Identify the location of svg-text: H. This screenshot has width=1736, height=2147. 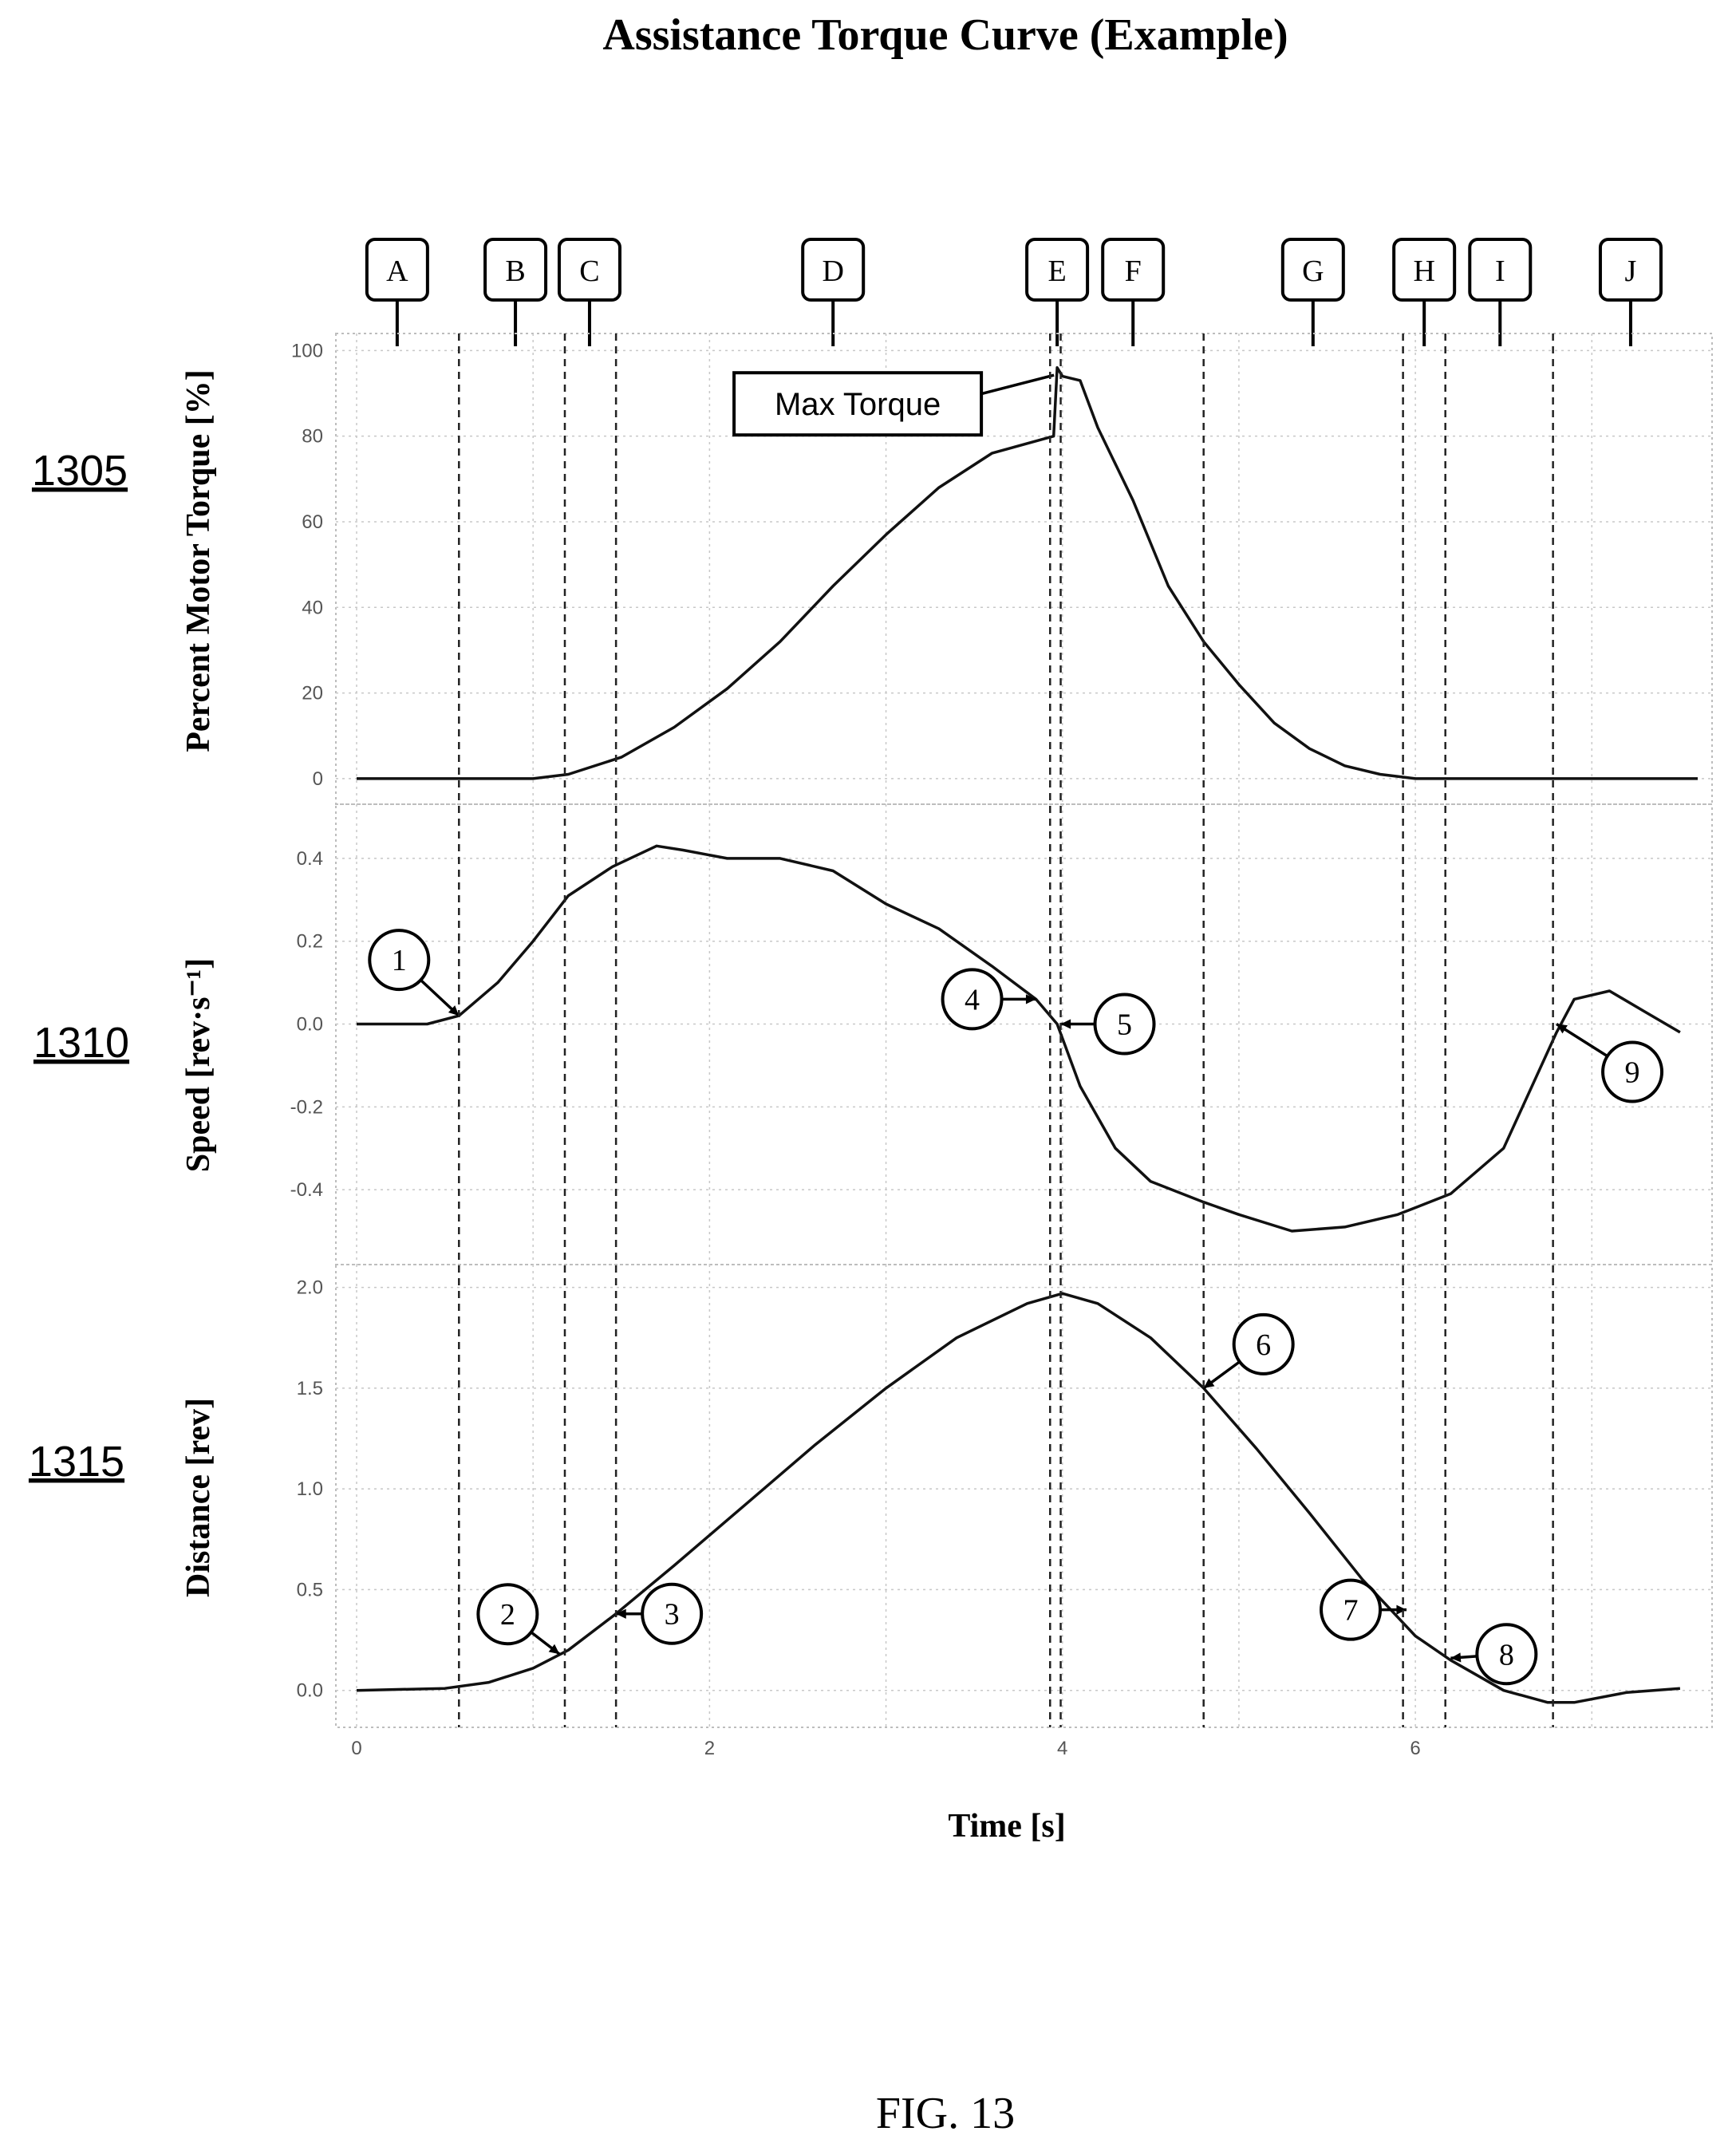
(1423, 271).